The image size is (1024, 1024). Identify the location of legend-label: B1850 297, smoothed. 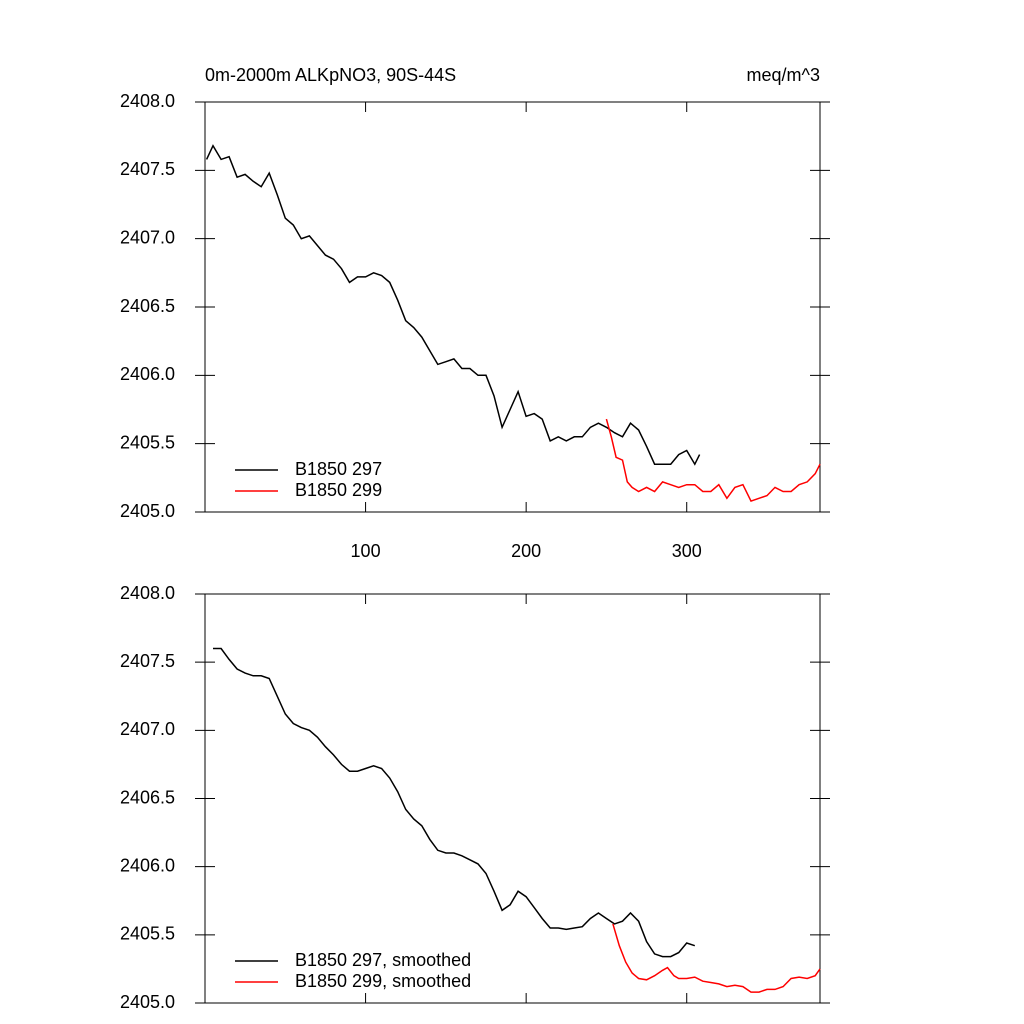
(383, 960).